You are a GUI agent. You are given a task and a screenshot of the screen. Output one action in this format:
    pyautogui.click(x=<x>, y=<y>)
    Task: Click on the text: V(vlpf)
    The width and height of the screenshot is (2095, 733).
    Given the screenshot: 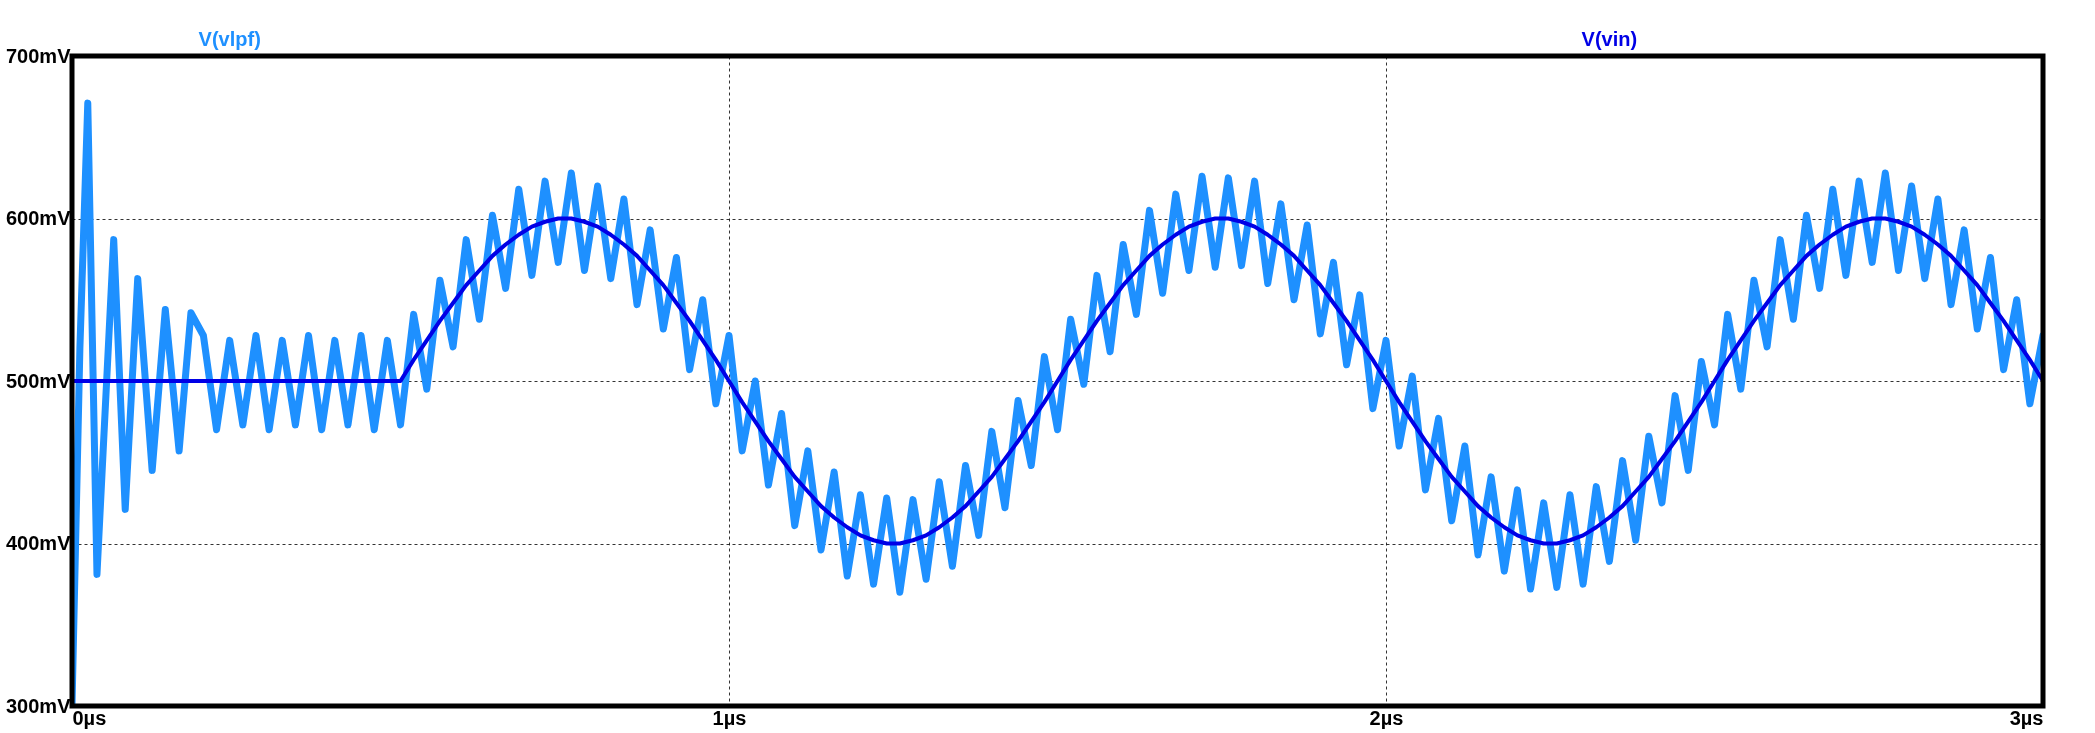 What is the action you would take?
    pyautogui.click(x=229, y=39)
    